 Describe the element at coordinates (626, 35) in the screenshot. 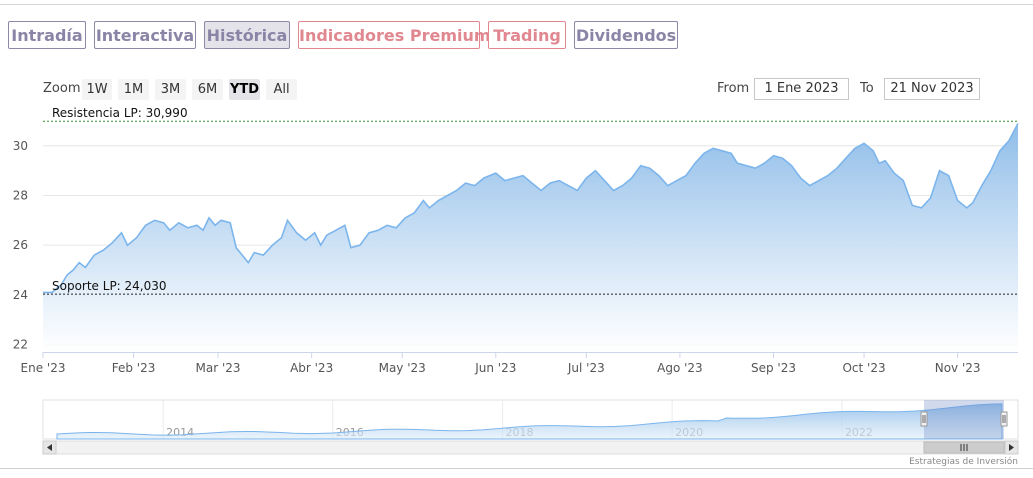

I see `tab-dividendos: Dividendos` at that location.